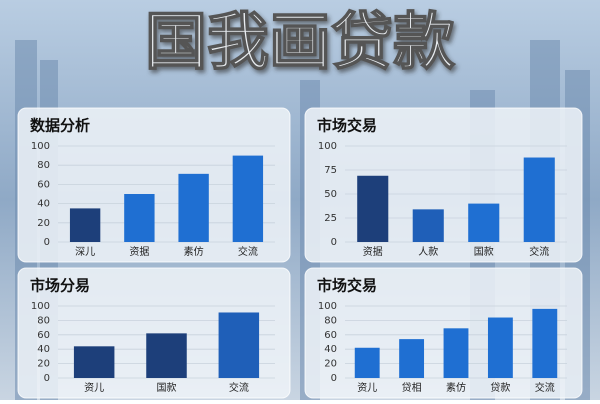 The image size is (600, 404). I want to click on page-title: 国我画贷款, so click(300, 41).